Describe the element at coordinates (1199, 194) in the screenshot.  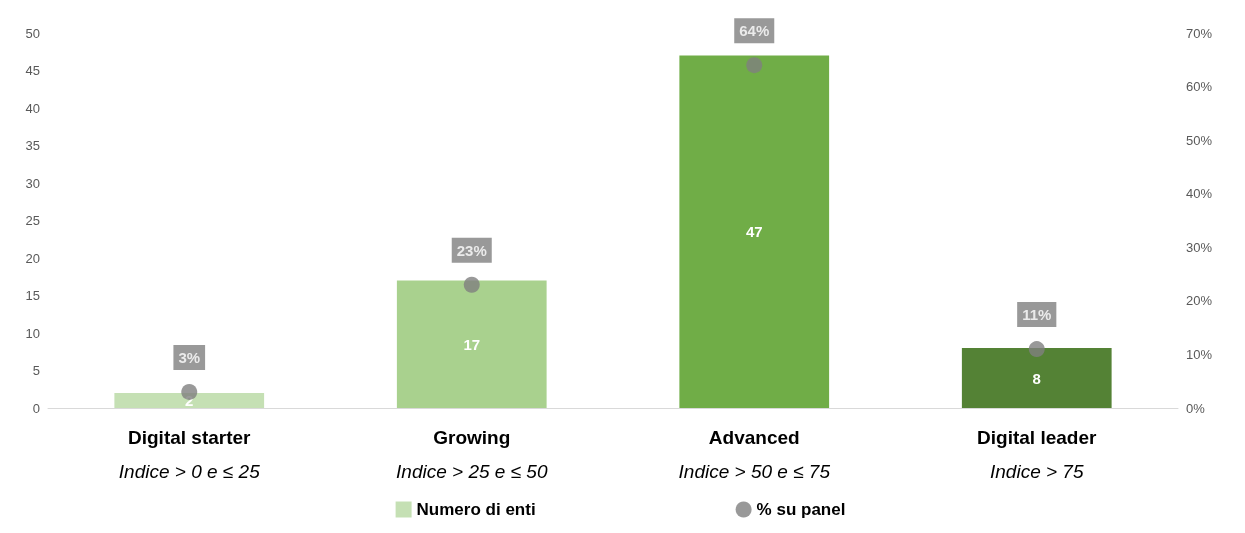
I see `y2-tick-label: 40%` at that location.